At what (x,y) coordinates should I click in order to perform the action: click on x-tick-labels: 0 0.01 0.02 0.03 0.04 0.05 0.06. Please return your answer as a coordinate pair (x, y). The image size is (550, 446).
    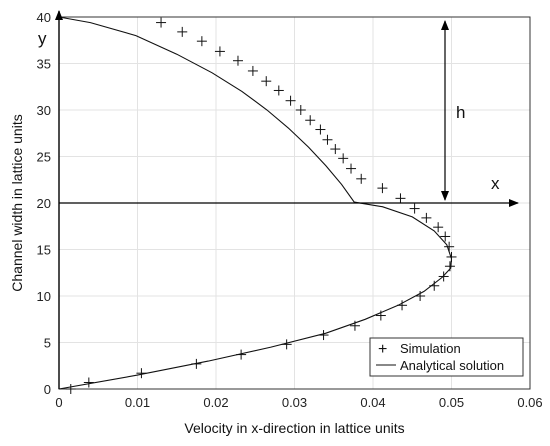
    Looking at the image, I should click on (298, 402).